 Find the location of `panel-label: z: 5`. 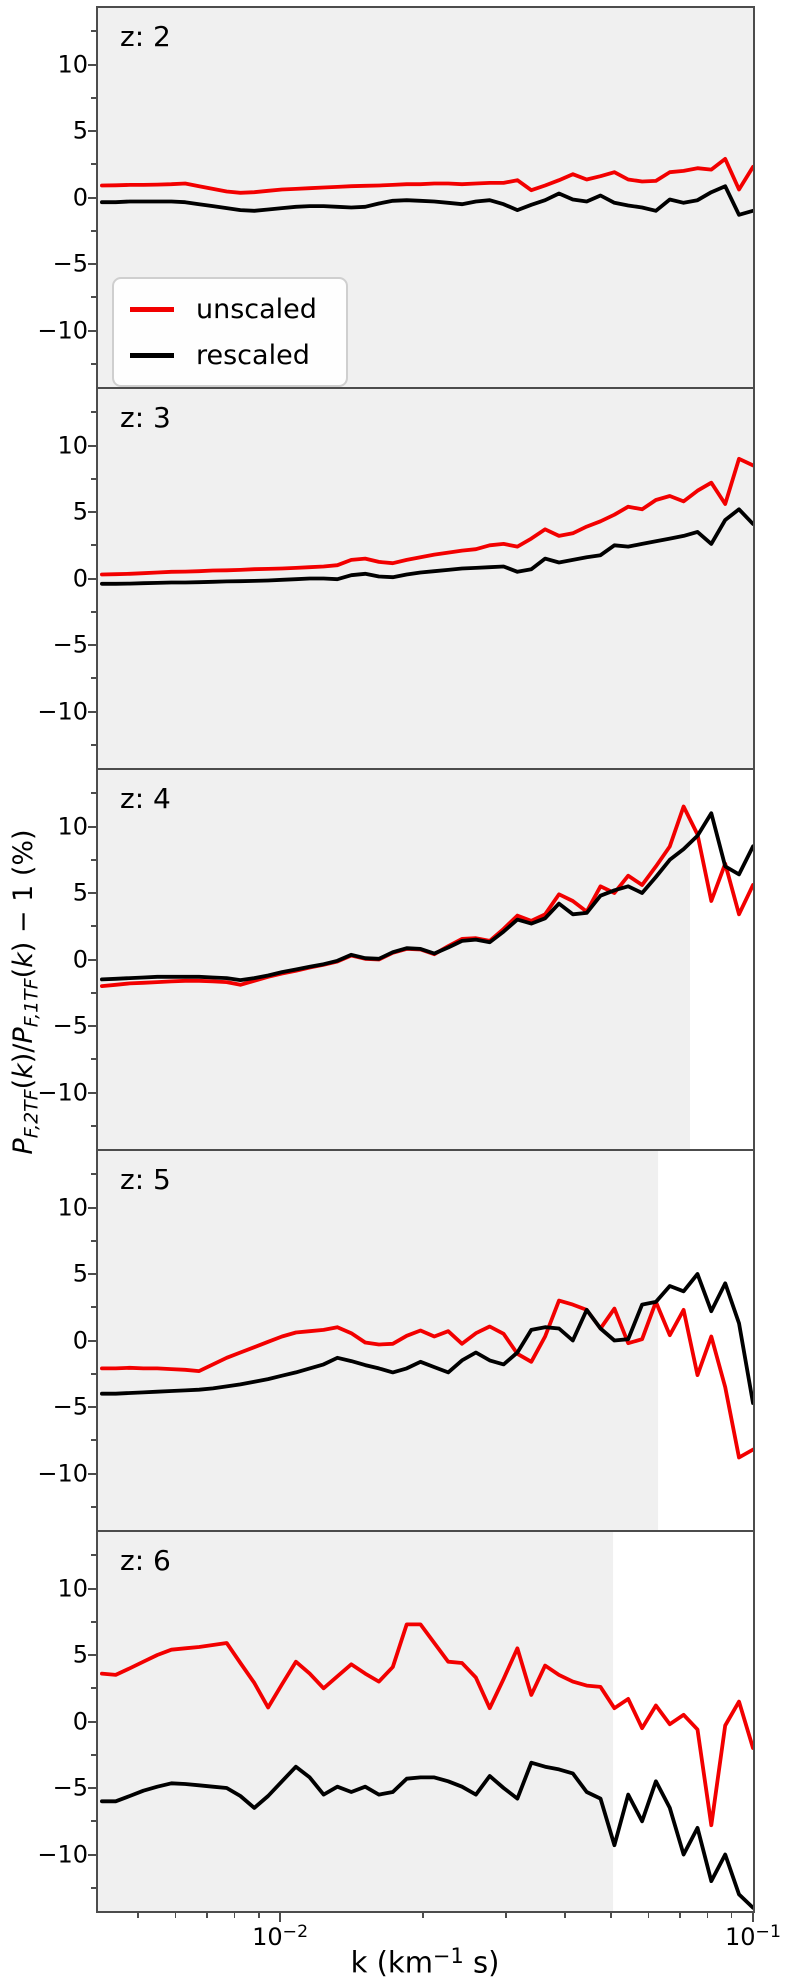

panel-label: z: 5 is located at coordinates (145, 1179).